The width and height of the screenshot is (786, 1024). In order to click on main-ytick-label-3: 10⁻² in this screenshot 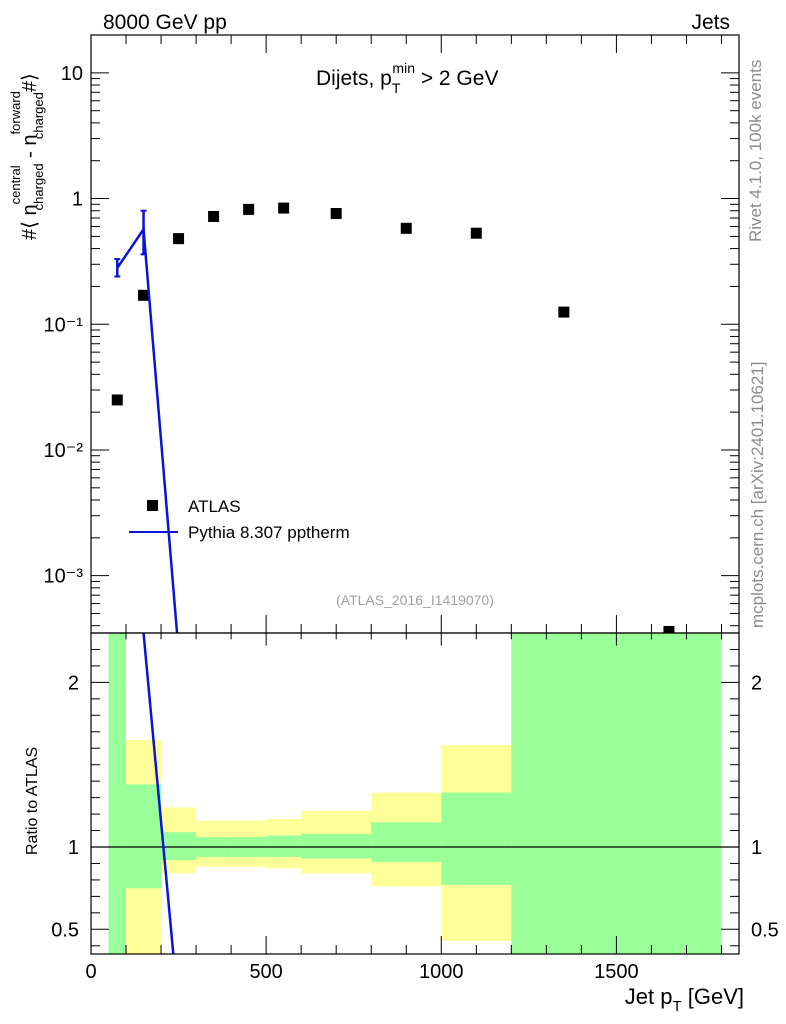, I will do `click(64, 451)`.